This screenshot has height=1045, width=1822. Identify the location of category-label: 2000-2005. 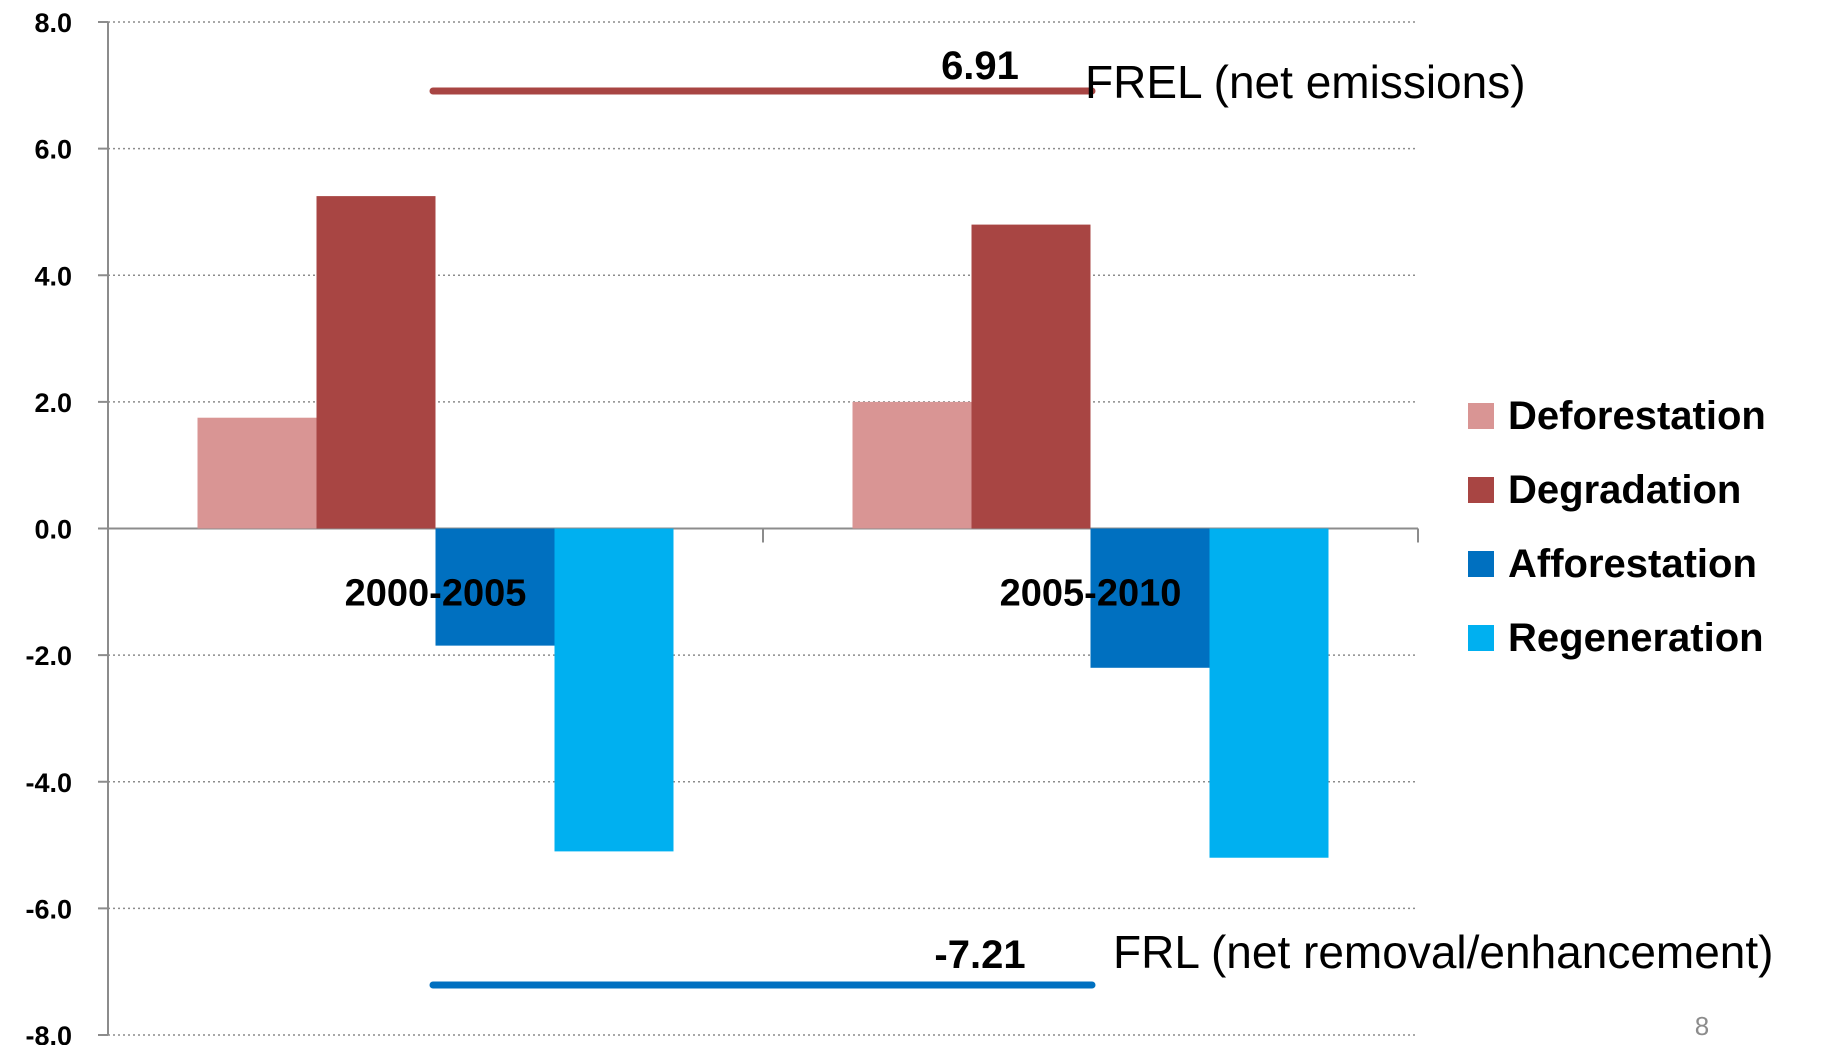
(436, 594).